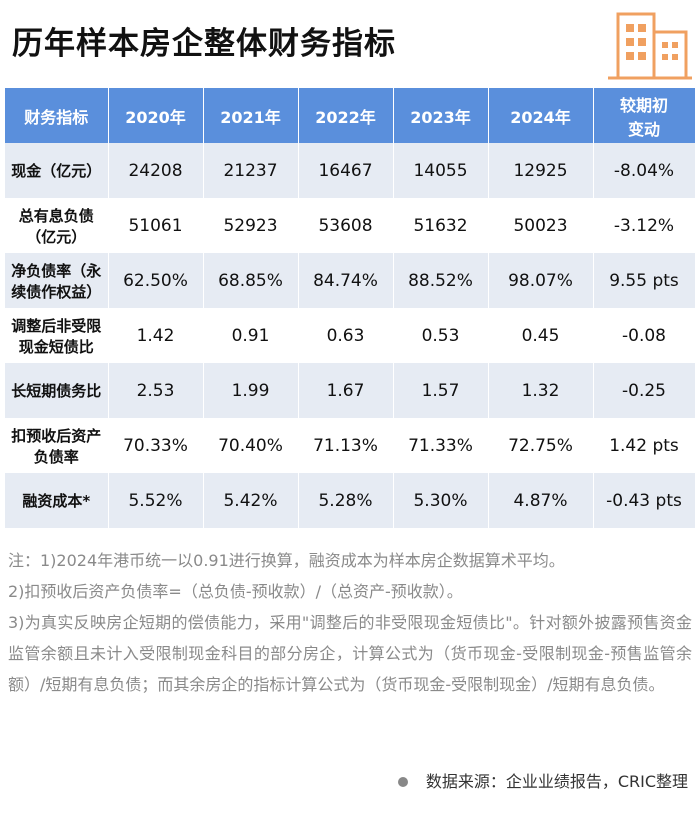 The width and height of the screenshot is (700, 813). I want to click on cell: 51061, so click(156, 225).